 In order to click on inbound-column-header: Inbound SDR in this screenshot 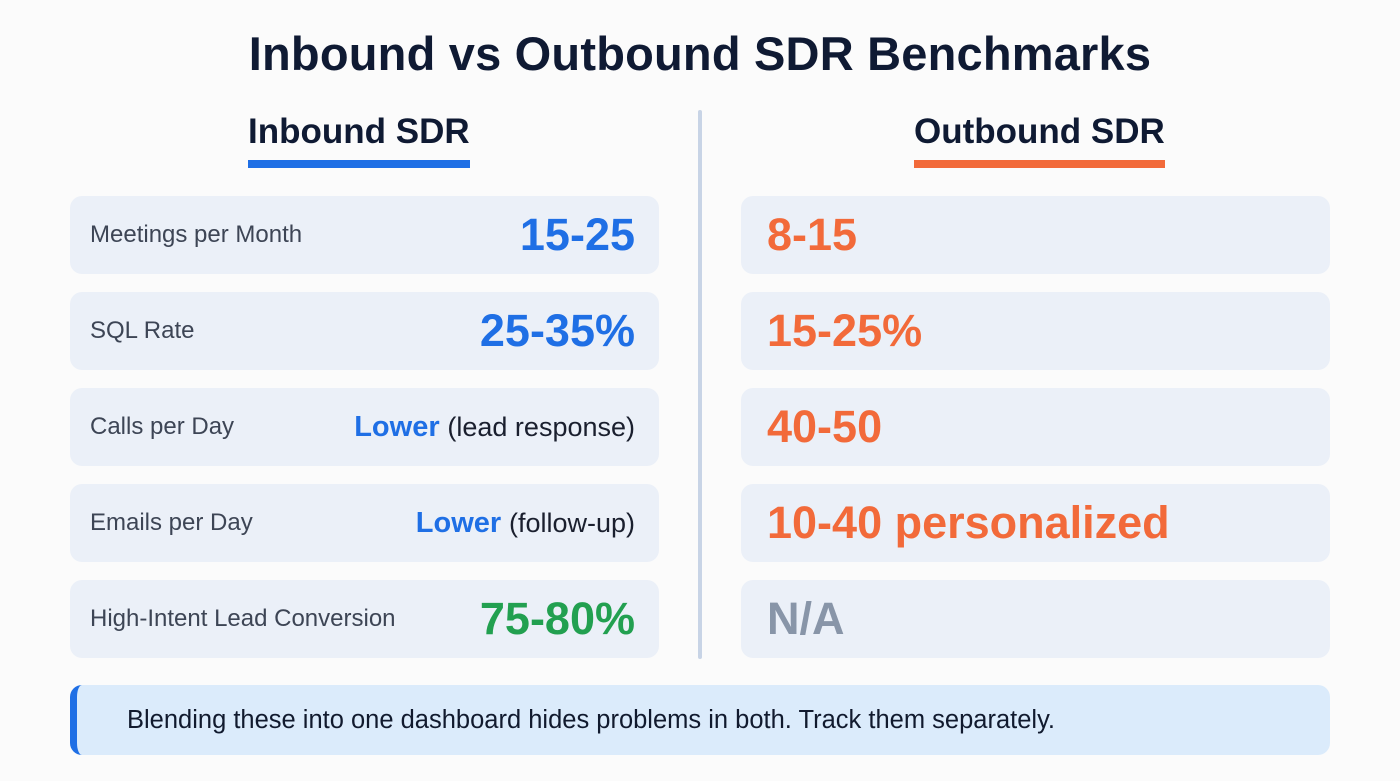, I will do `click(359, 140)`.